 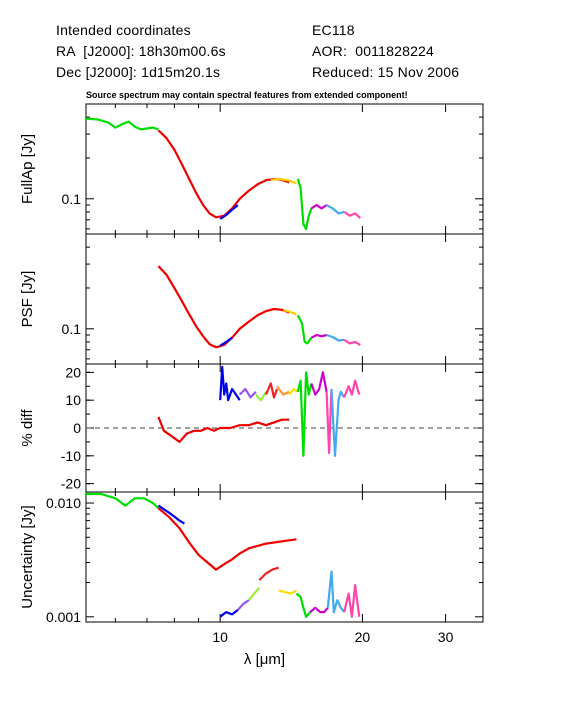 I want to click on header-dec: Dec [J2000]: 1d15m20.1s, so click(x=138, y=72).